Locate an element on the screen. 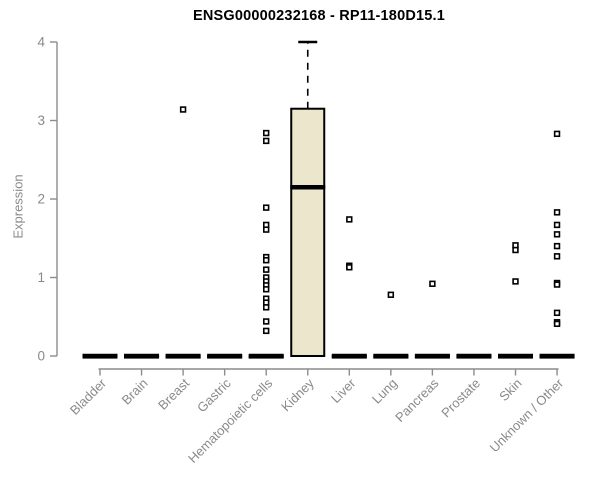 The width and height of the screenshot is (600, 500). x-tick-label: Breast is located at coordinates (173, 393).